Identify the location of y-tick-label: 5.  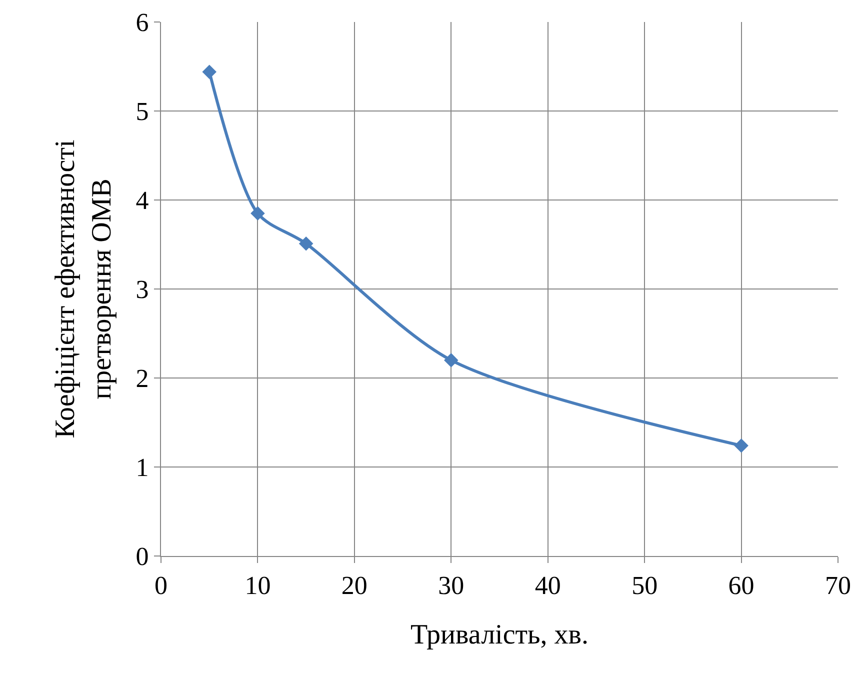
(142, 111).